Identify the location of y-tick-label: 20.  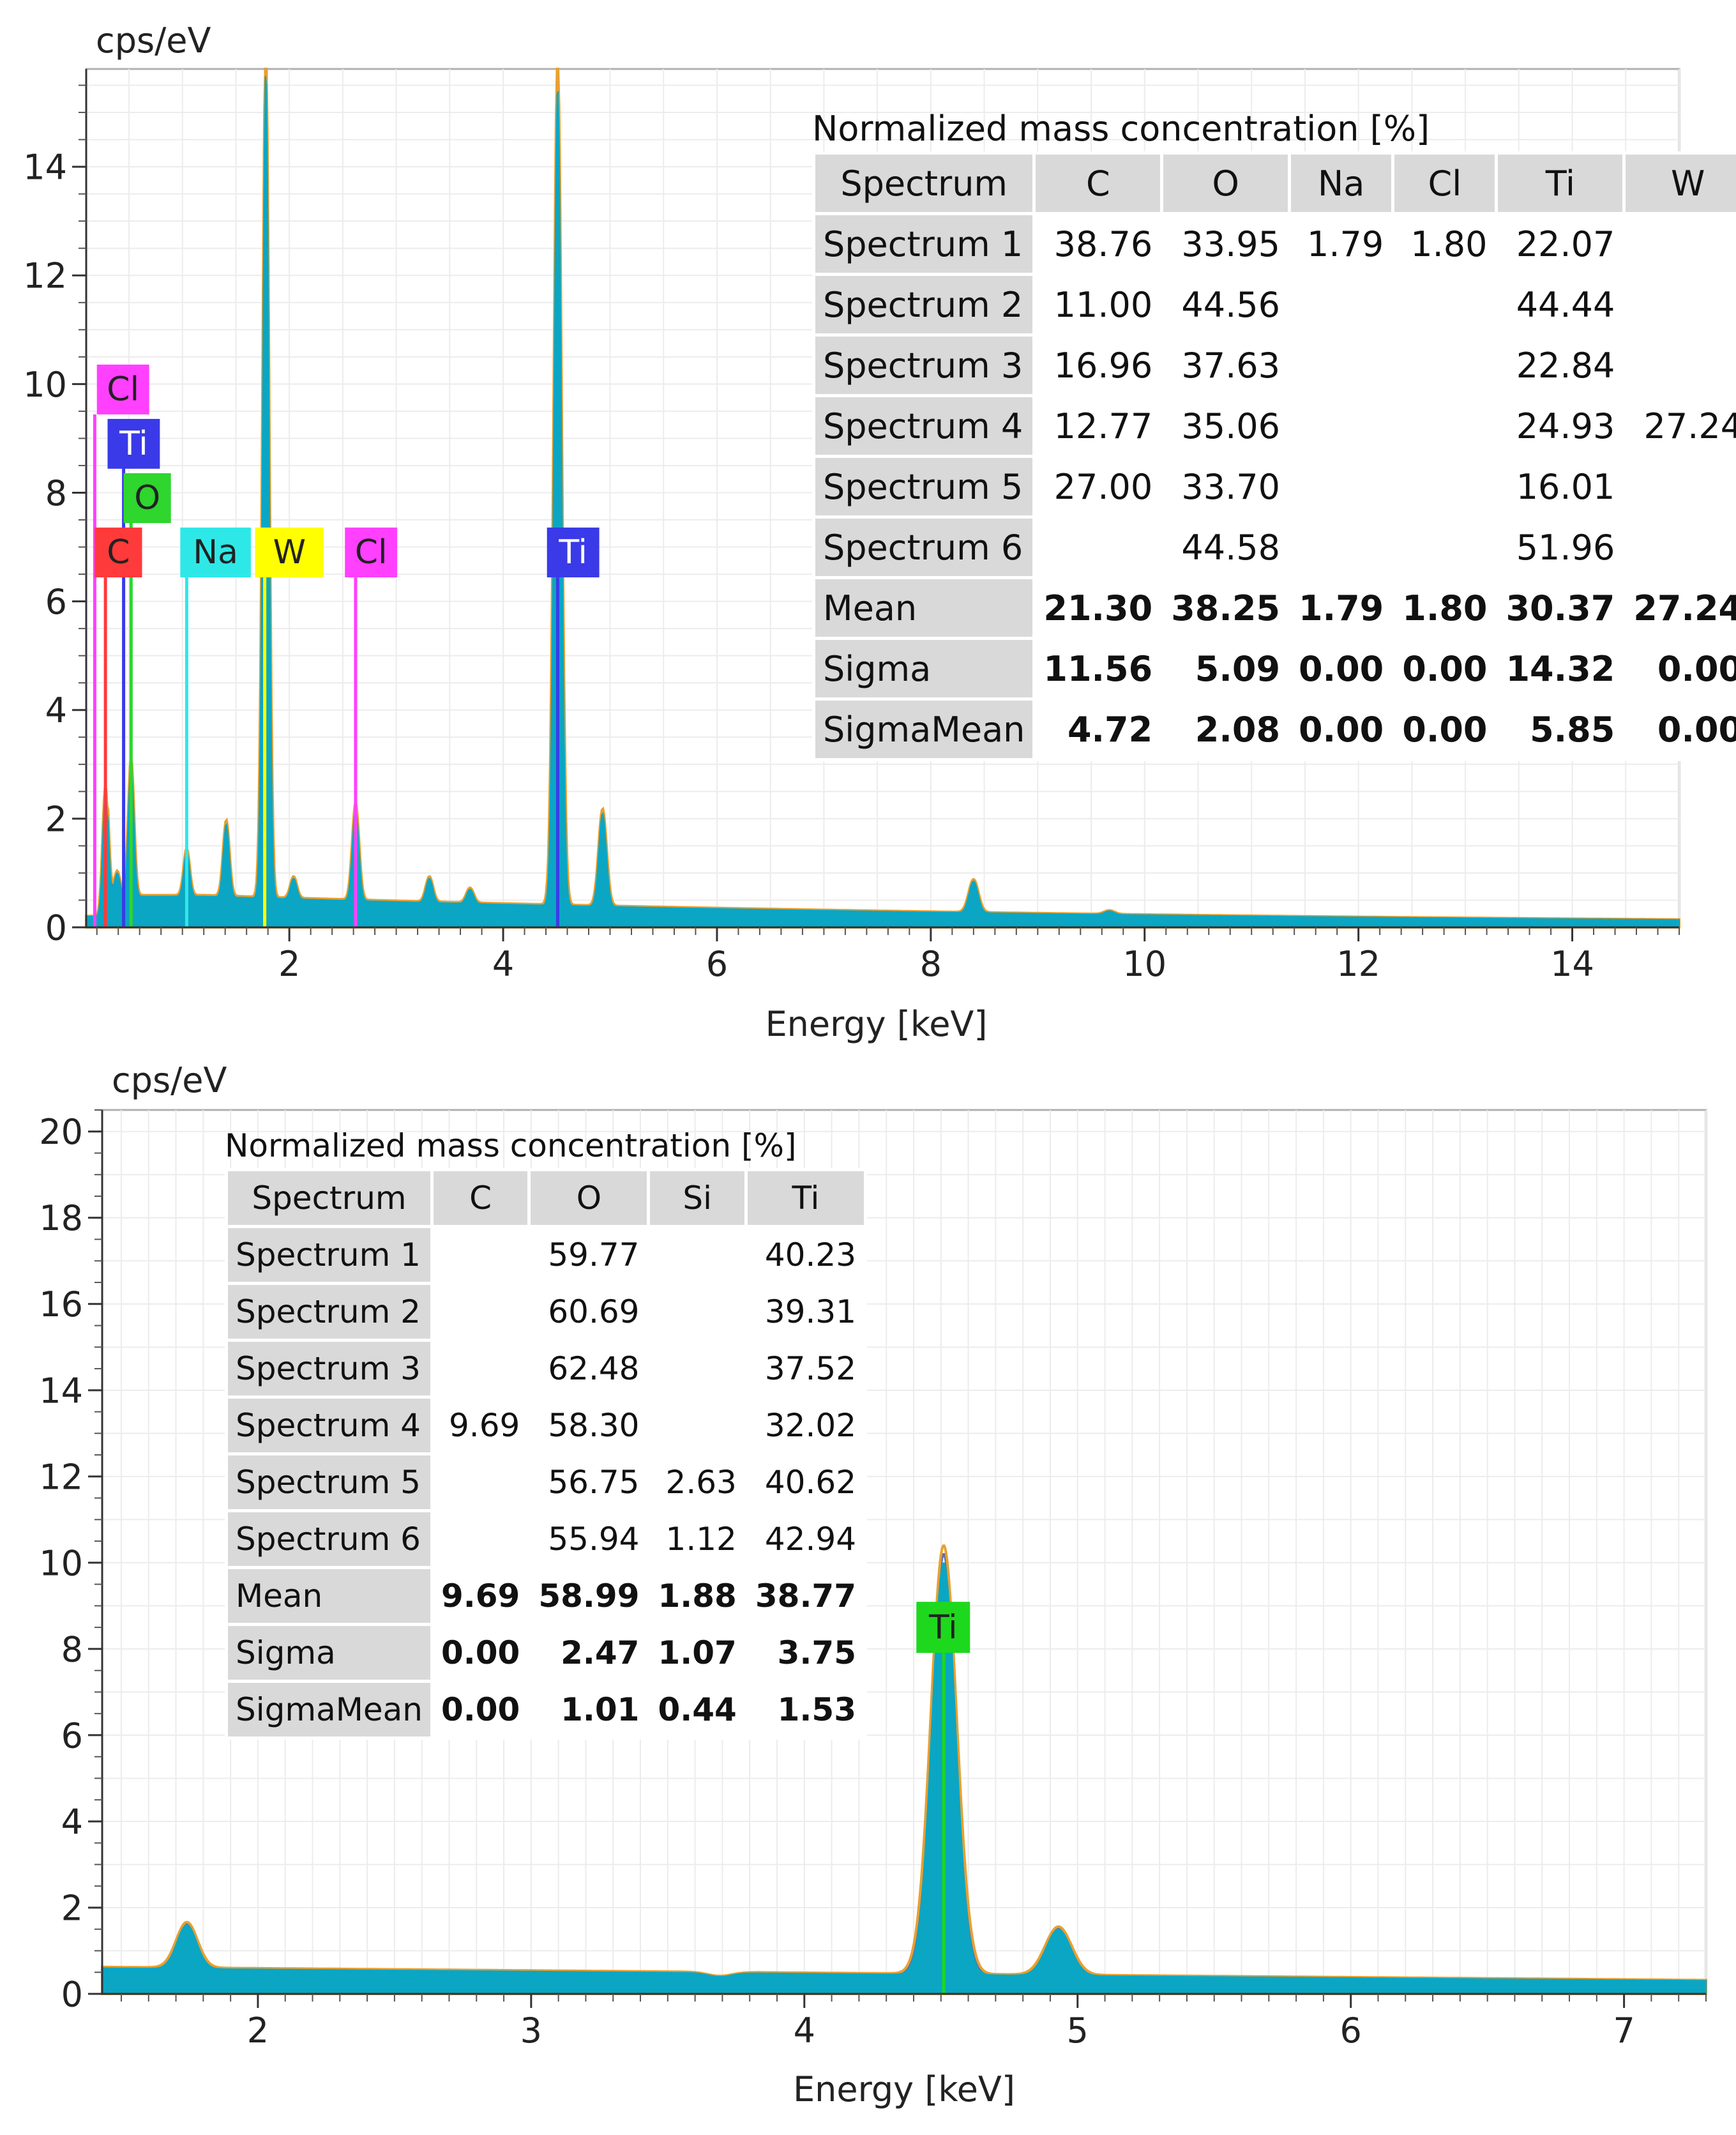
(61, 1132).